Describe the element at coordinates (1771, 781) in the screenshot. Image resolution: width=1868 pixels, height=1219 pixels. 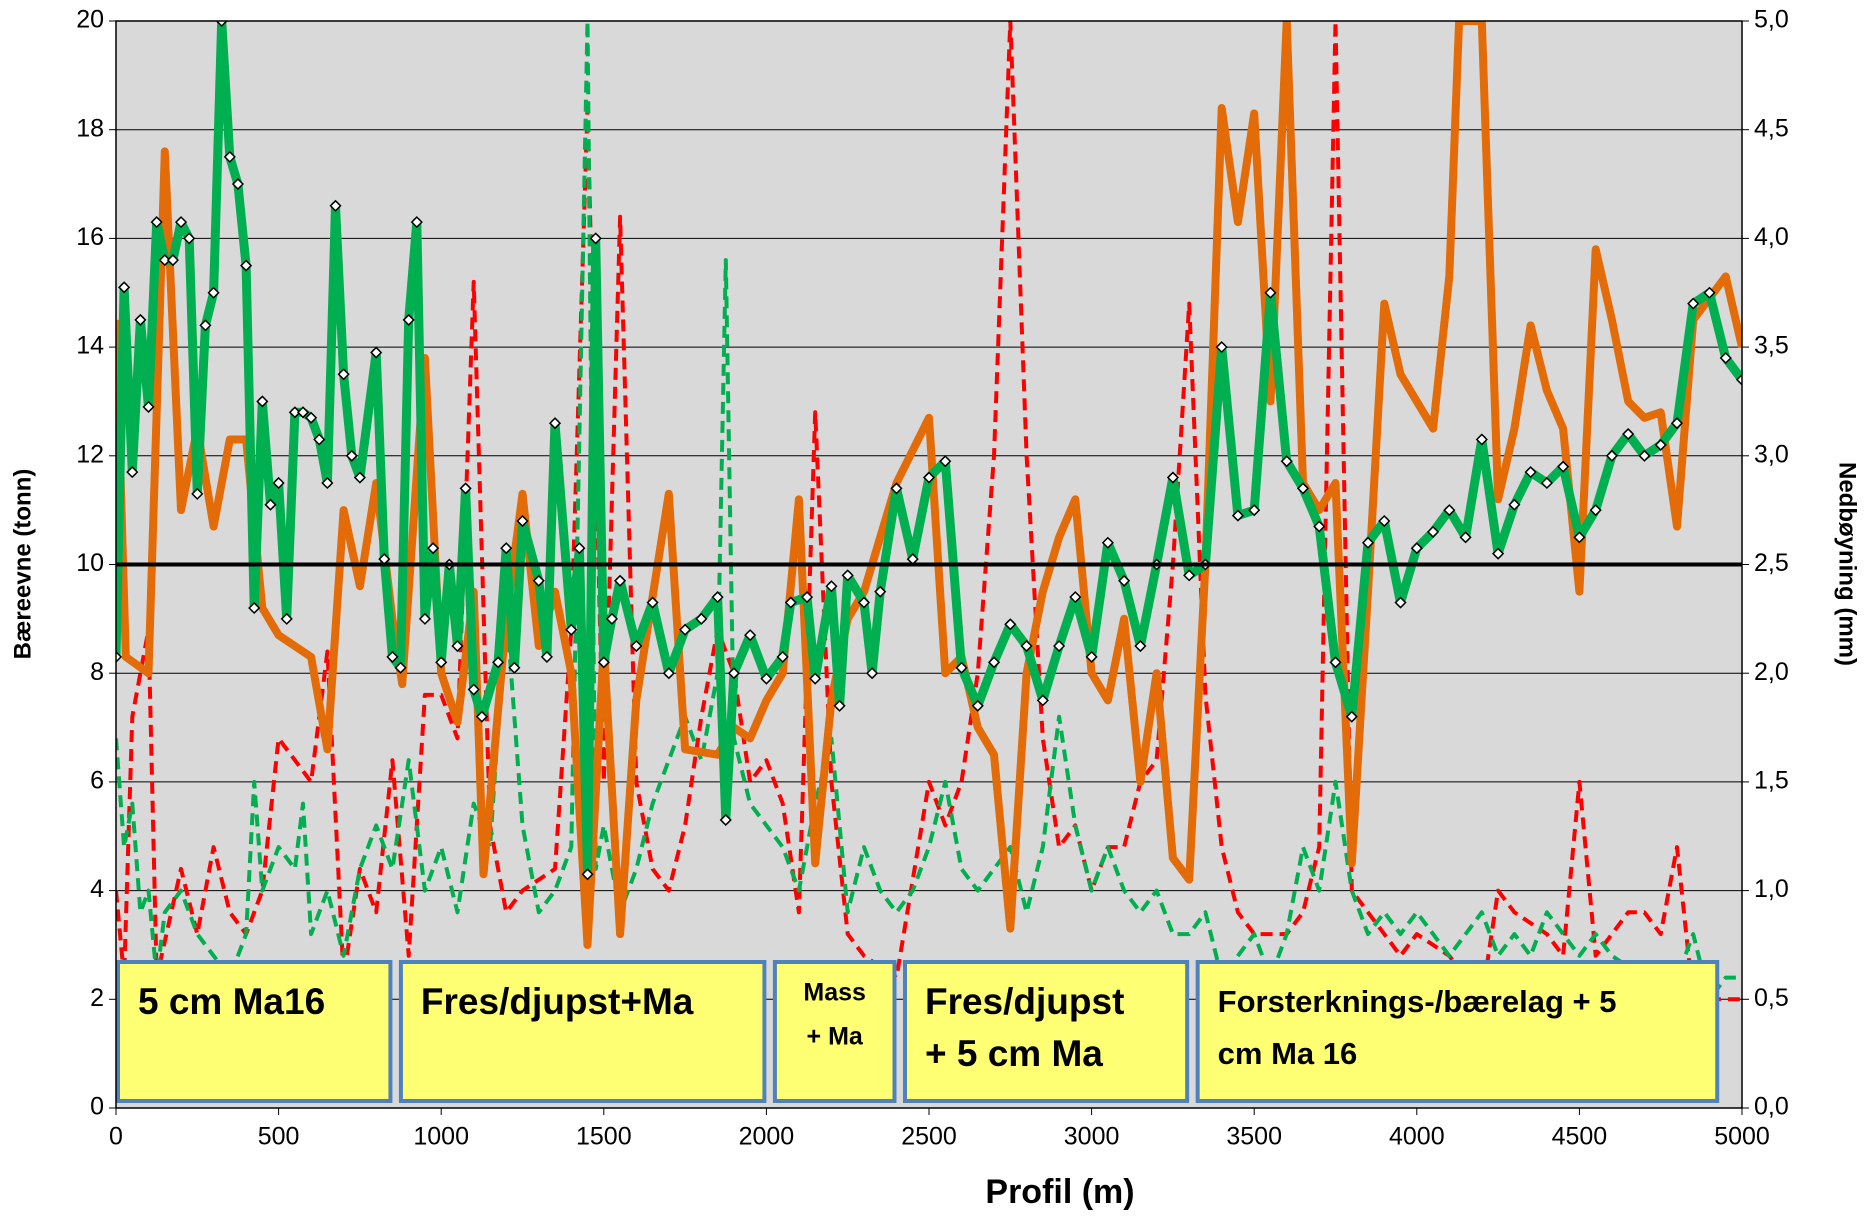
I see `y2-tick-label: 1,5` at that location.